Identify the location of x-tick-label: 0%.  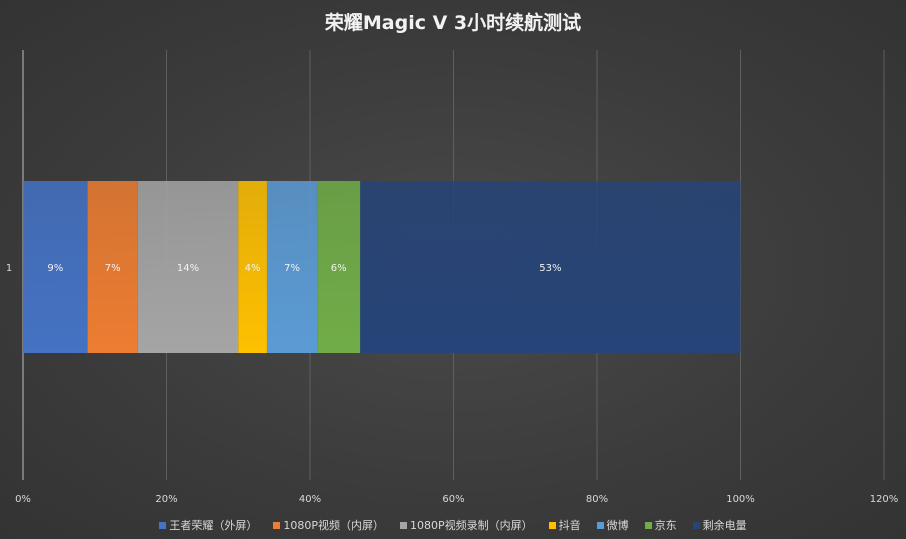
(23, 499).